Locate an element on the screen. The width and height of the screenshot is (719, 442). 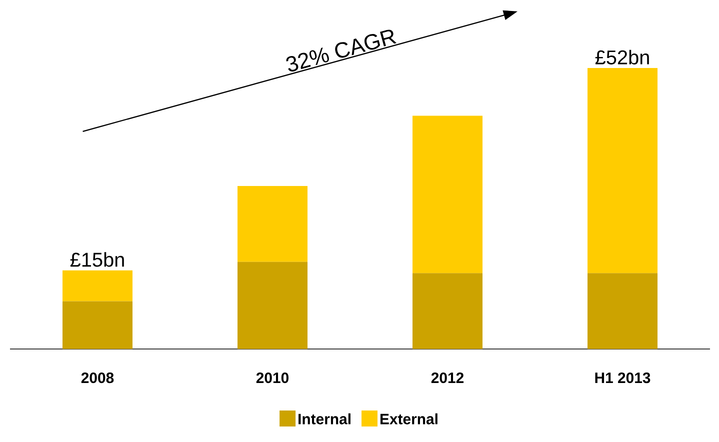
annotation: 32% CAGR is located at coordinates (341, 51).